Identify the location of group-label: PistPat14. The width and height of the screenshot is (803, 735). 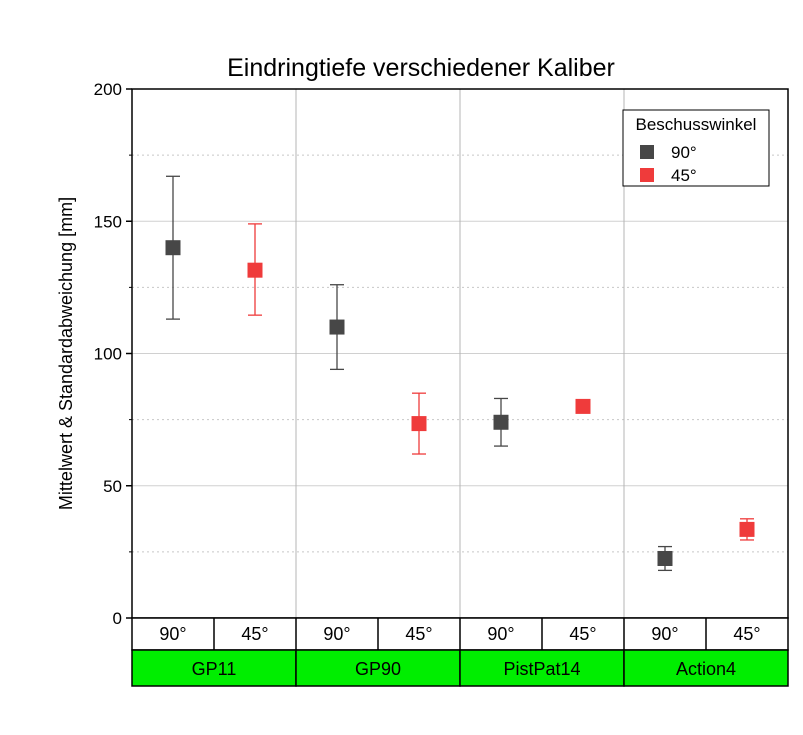
(541, 669).